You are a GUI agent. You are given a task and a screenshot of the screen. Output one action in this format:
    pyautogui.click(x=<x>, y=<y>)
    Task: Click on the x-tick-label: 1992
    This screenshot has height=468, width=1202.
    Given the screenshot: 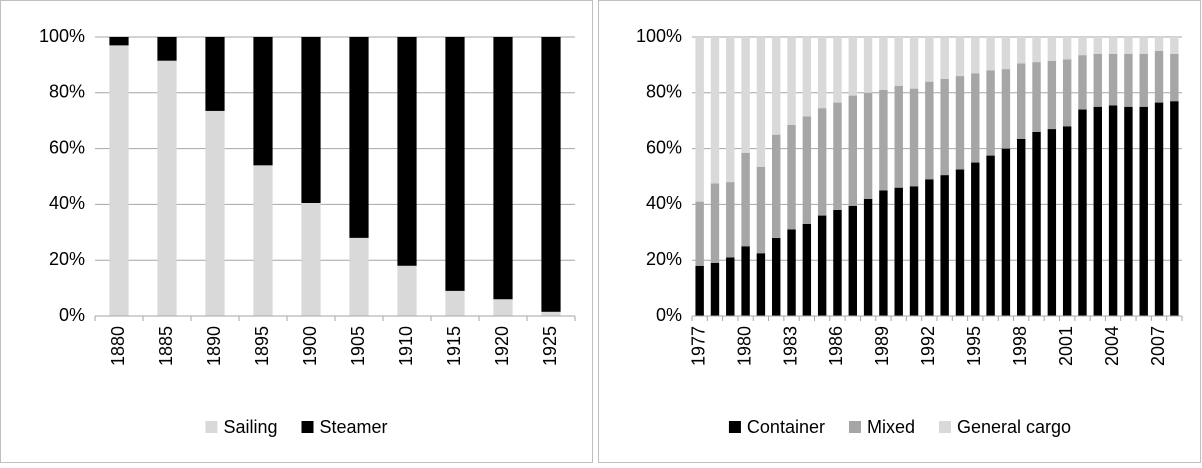 What is the action you would take?
    pyautogui.click(x=928, y=346)
    